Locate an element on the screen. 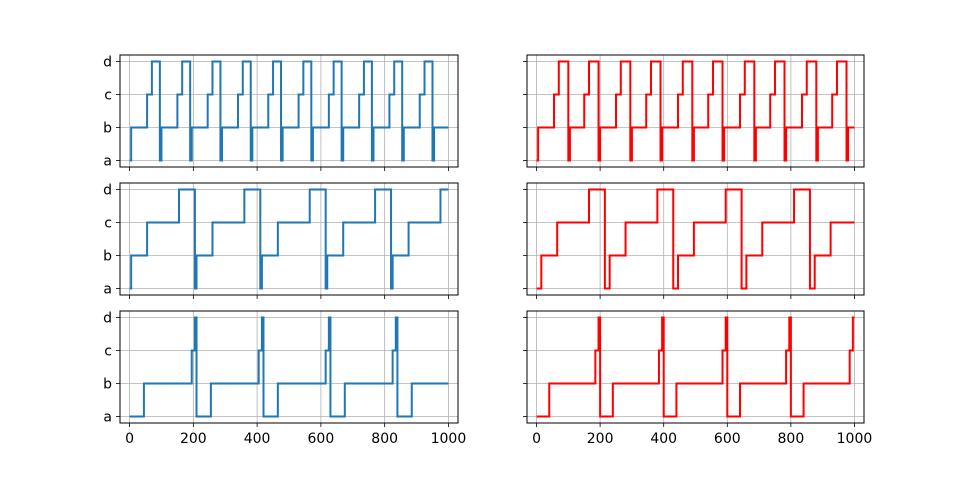 The height and width of the screenshot is (480, 960). subplot-row3-left: a b c d 0 200 400 600 800 1000 is located at coordinates (285, 378).